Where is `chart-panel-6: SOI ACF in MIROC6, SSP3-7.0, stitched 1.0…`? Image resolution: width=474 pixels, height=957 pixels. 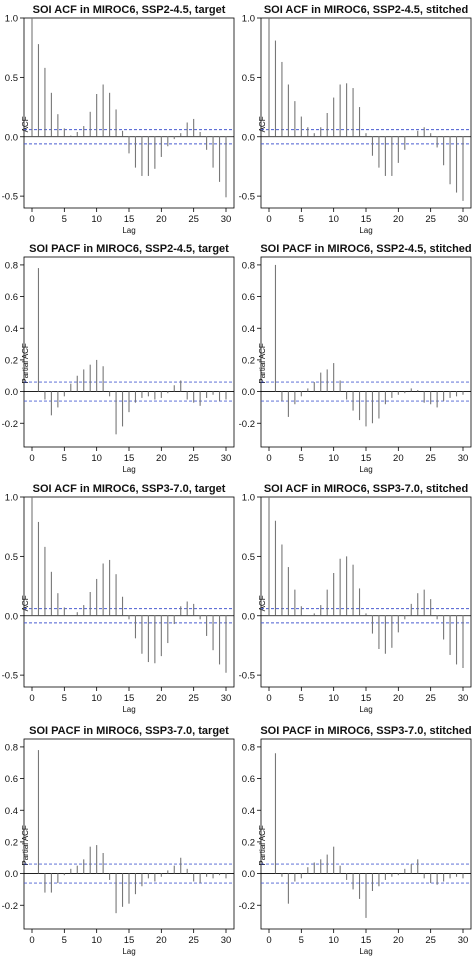
chart-panel-6: SOI ACF in MIROC6, SSP3-7.0, stitched 1.0… is located at coordinates (355, 598).